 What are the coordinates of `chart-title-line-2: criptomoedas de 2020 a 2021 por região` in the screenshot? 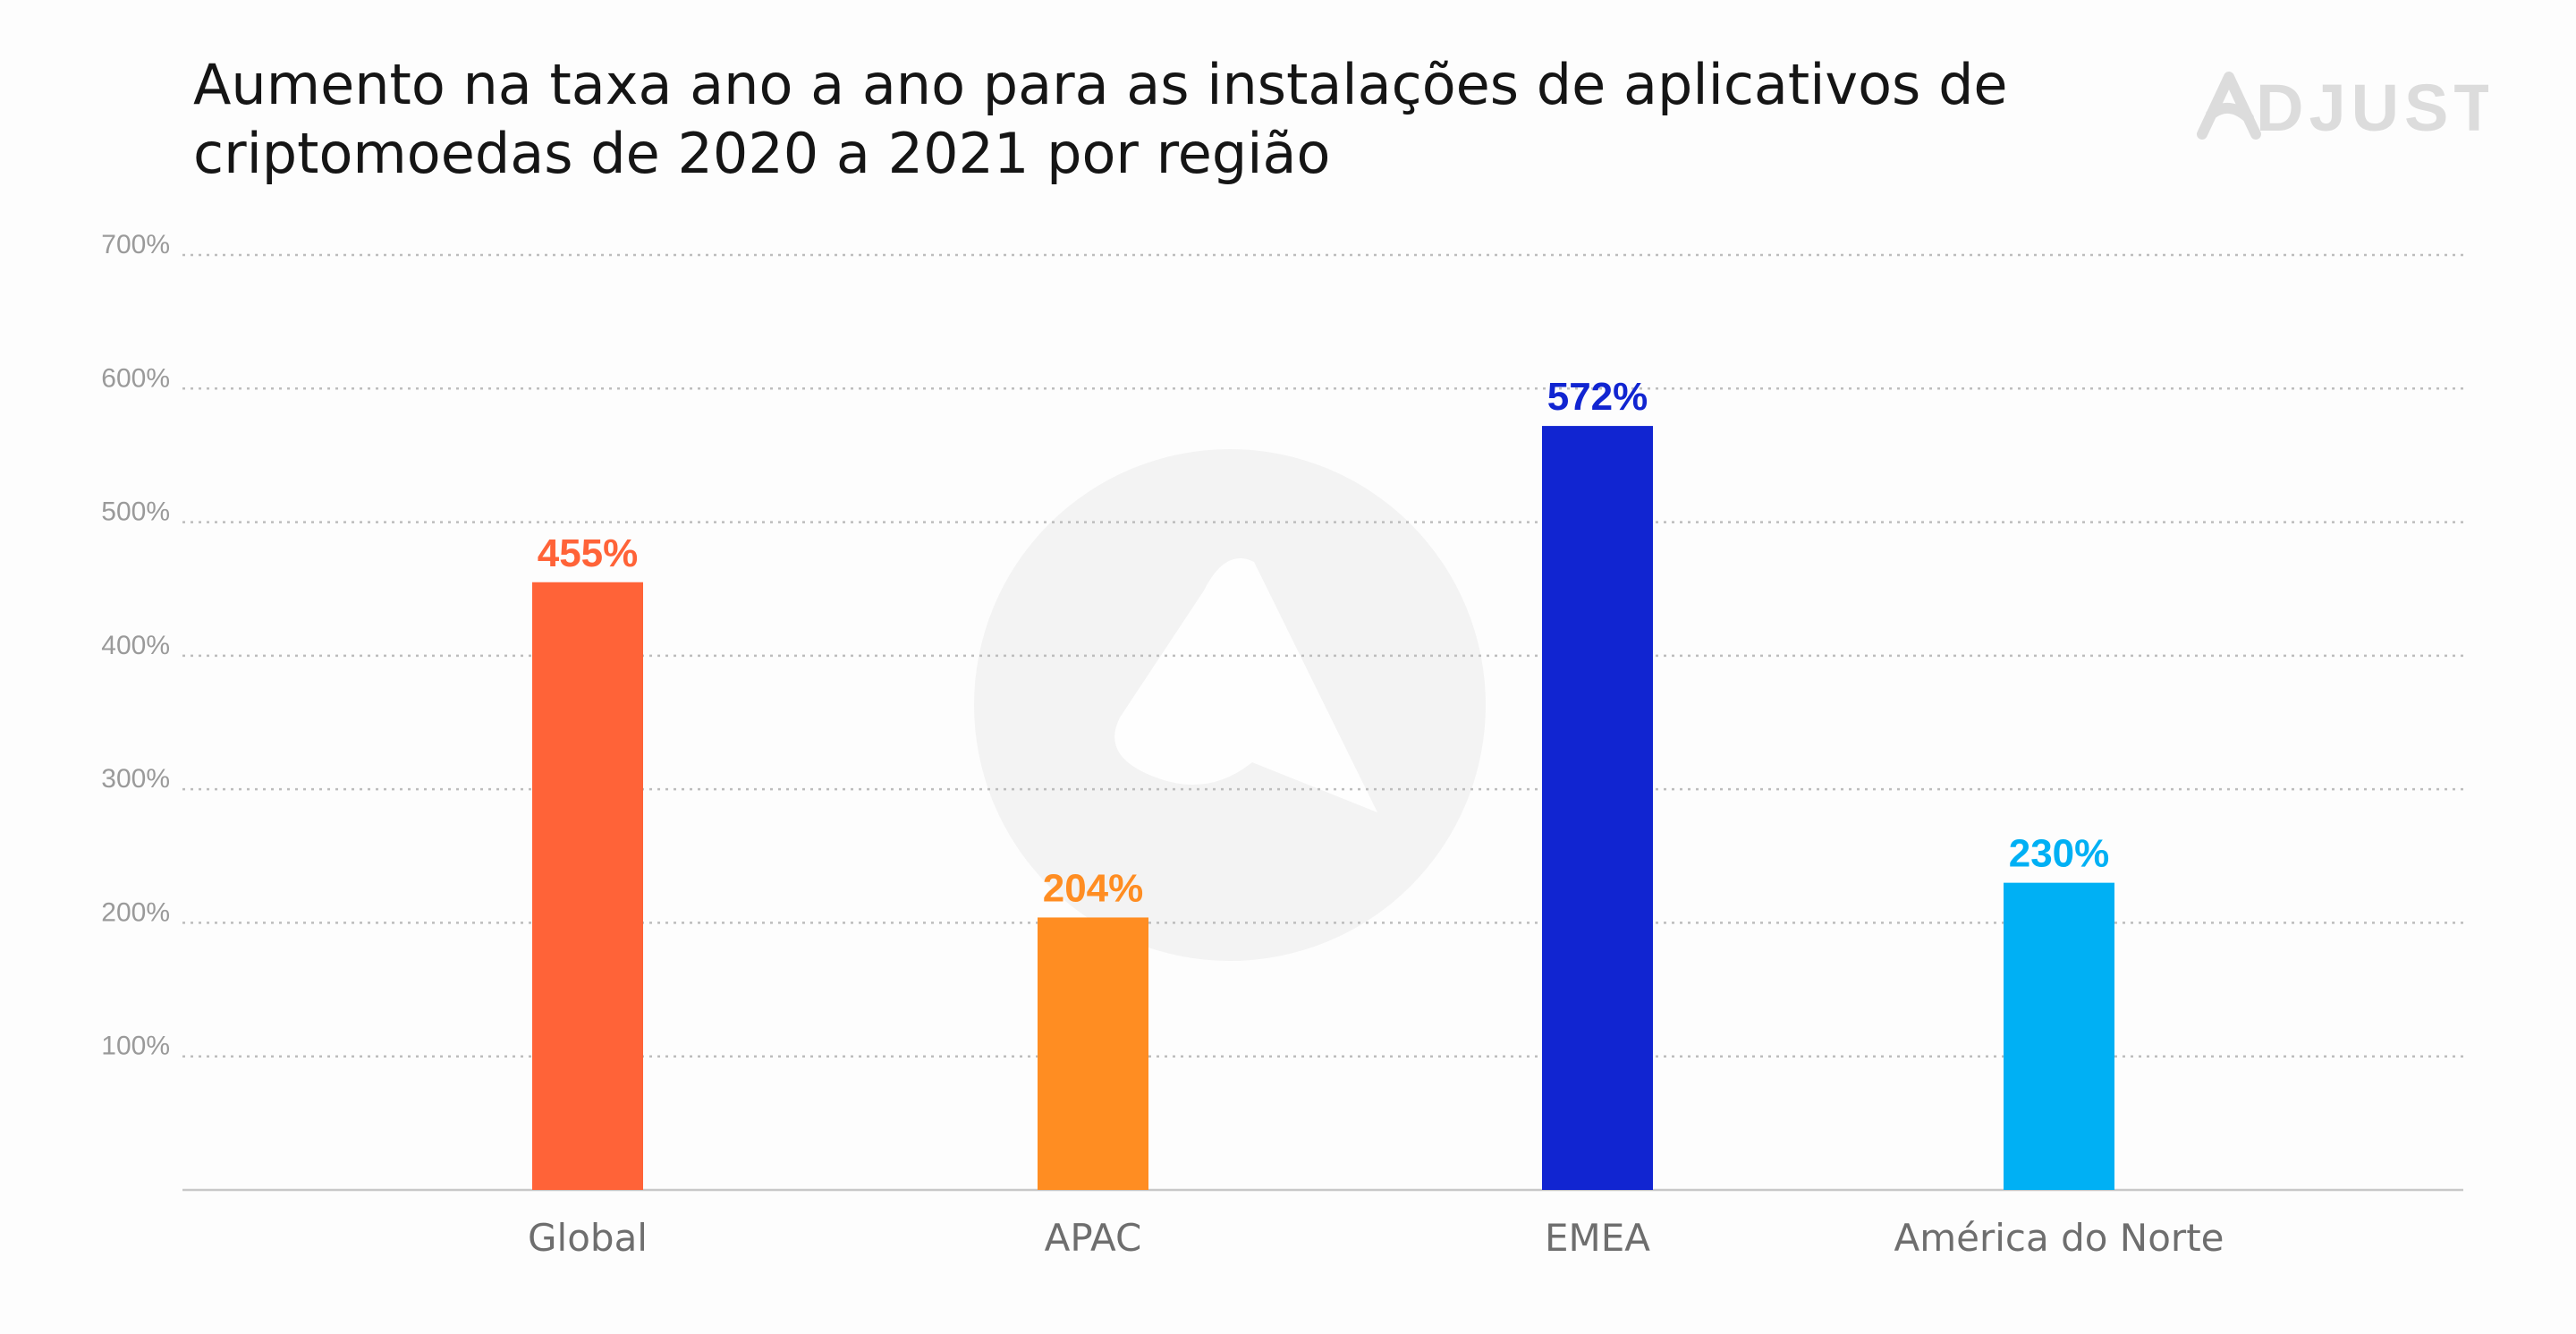 It's located at (762, 153).